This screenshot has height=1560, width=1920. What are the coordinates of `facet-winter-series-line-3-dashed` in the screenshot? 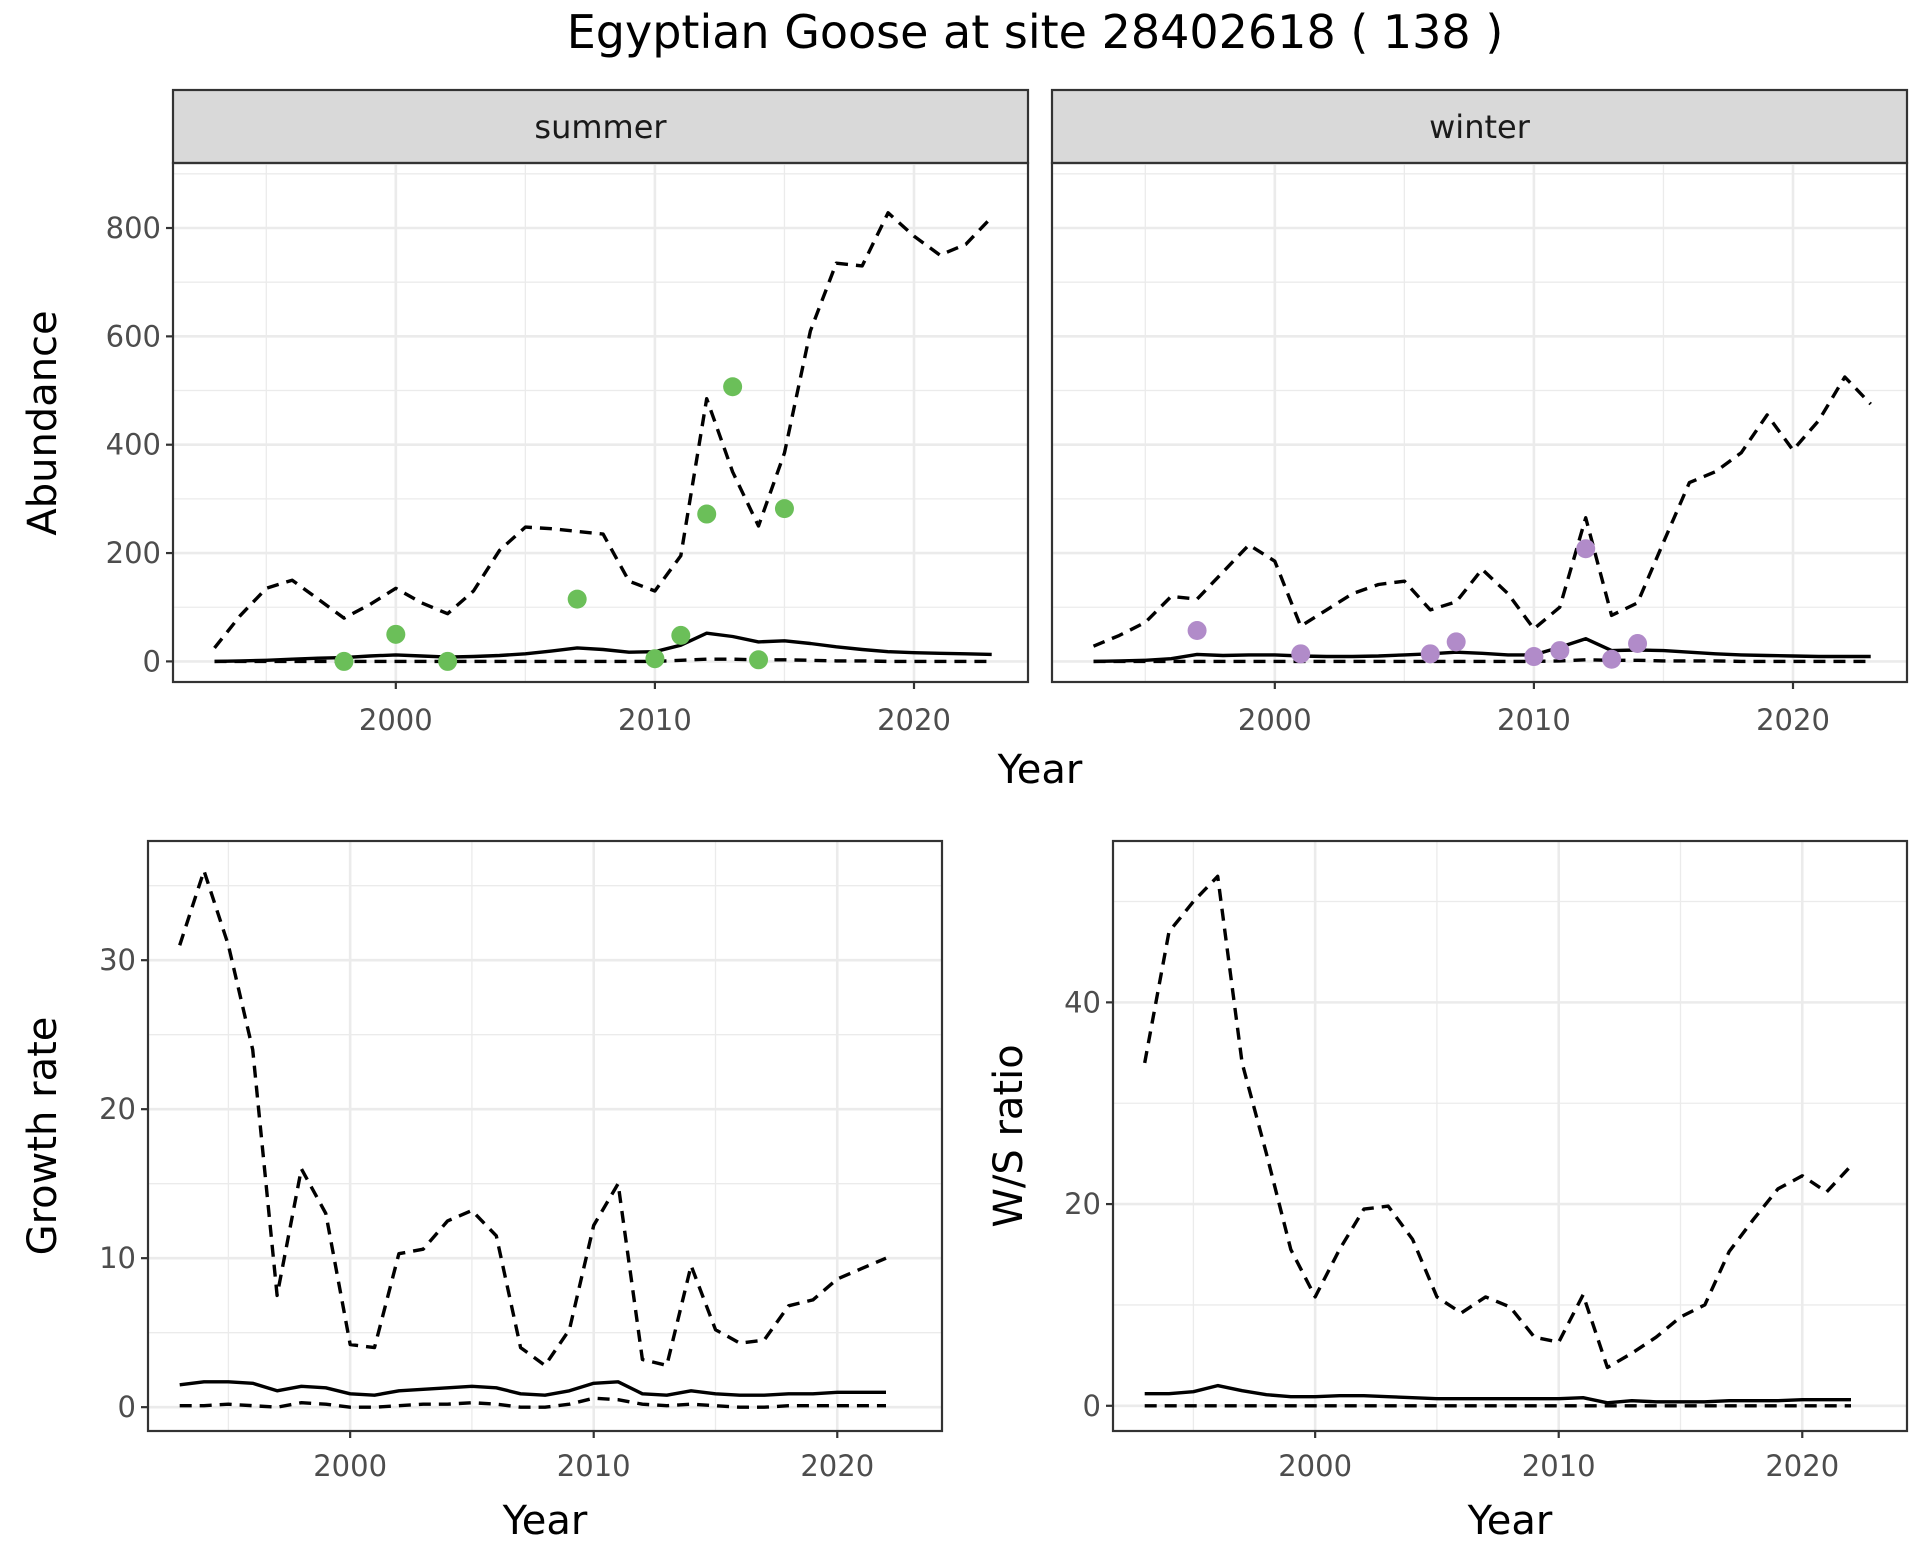 It's located at (1482, 661).